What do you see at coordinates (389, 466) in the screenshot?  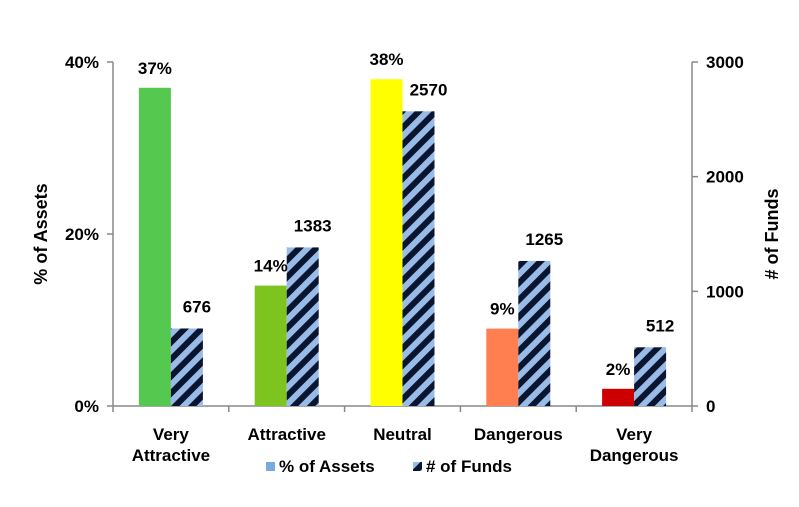 I see `legend: % of Assets # of Funds` at bounding box center [389, 466].